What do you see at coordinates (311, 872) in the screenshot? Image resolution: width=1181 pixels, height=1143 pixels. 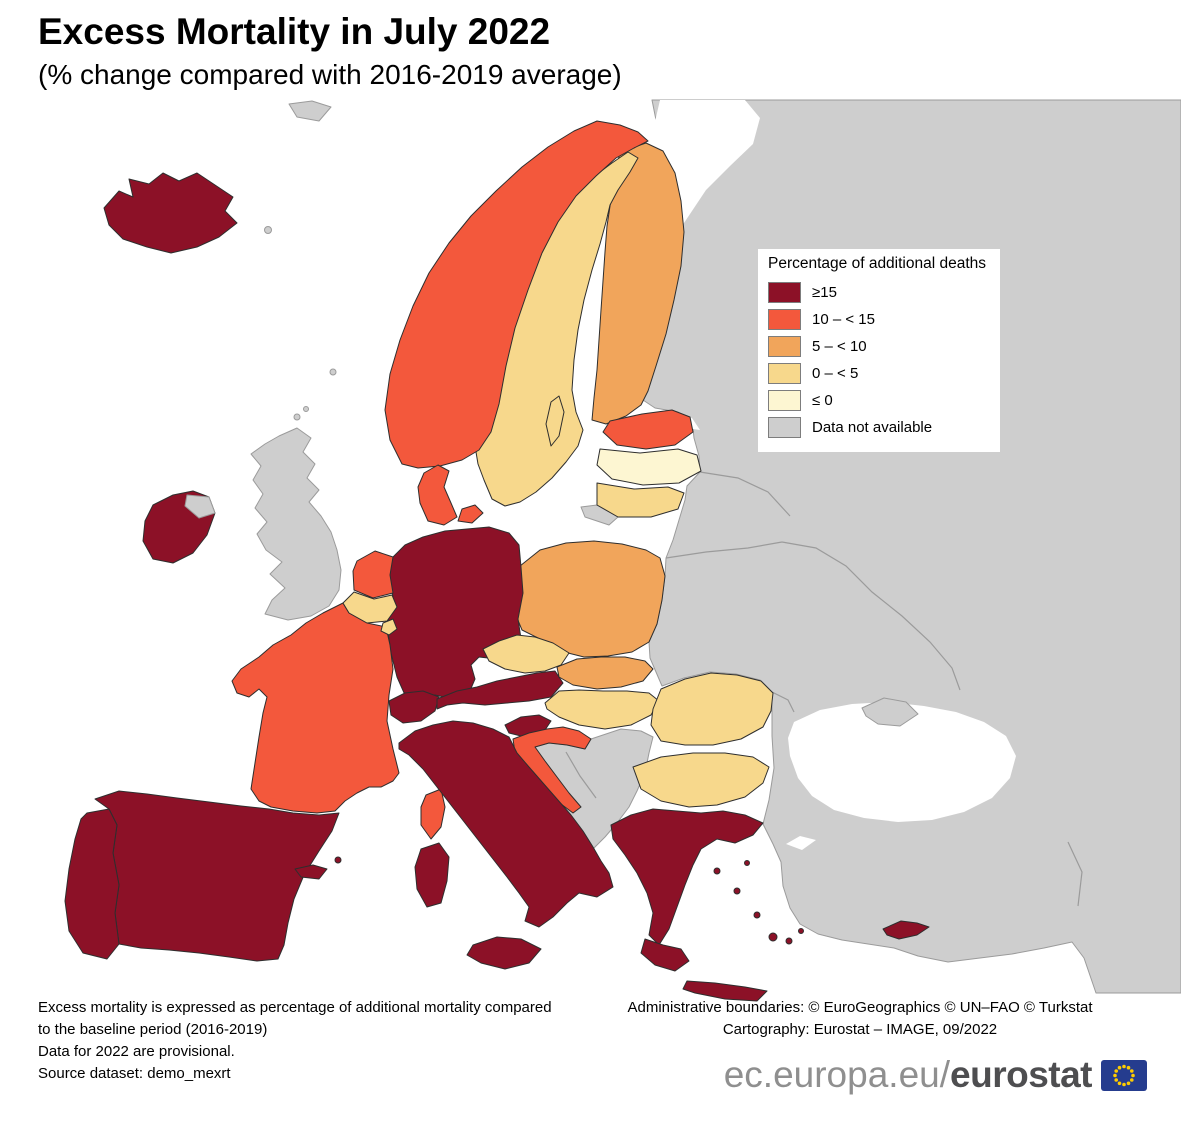 I see `balearic-islands` at bounding box center [311, 872].